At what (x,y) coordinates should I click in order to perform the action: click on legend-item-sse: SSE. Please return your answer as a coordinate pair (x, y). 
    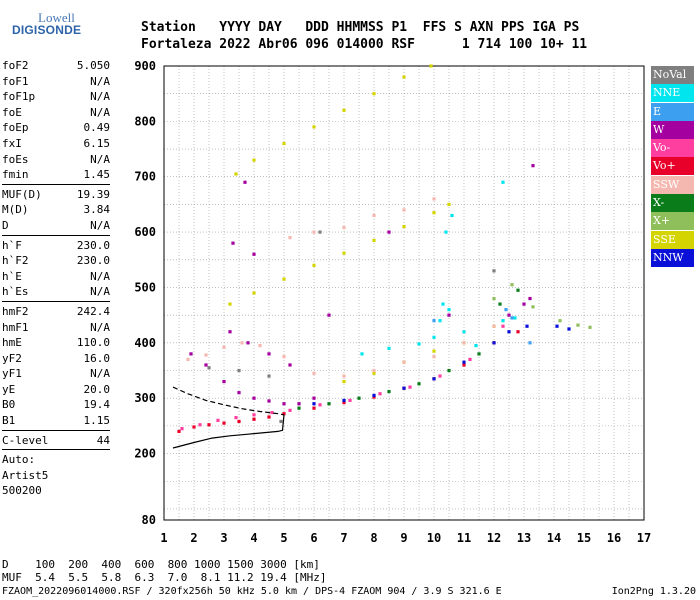
    Looking at the image, I should click on (672, 239).